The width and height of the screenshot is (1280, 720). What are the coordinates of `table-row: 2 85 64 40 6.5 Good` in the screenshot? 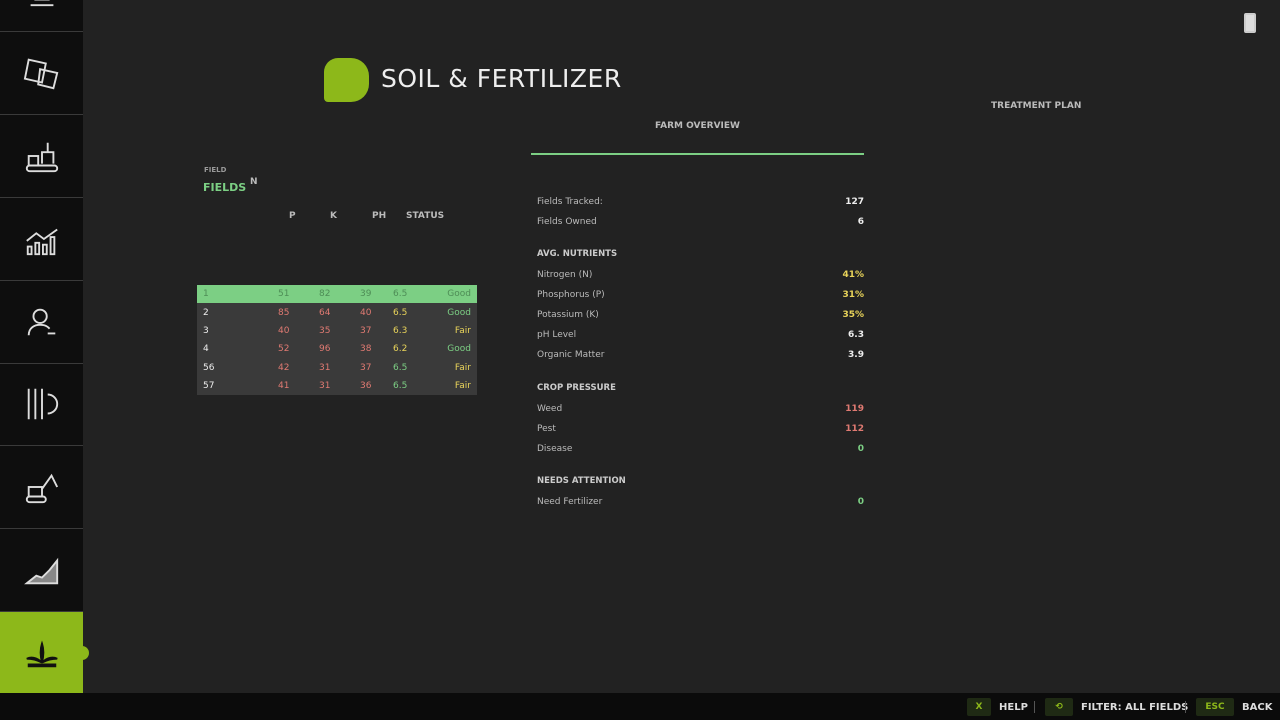 It's located at (337, 312).